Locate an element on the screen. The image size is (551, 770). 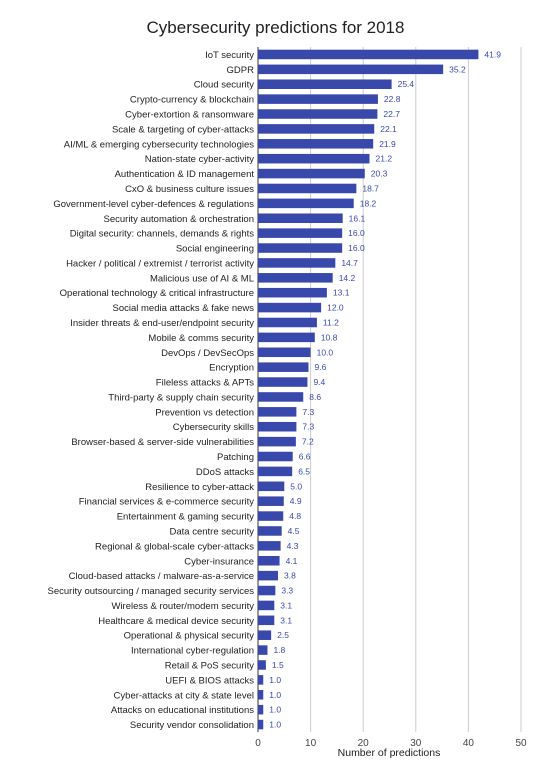
category-label: Cybersecurity skills is located at coordinates (214, 427).